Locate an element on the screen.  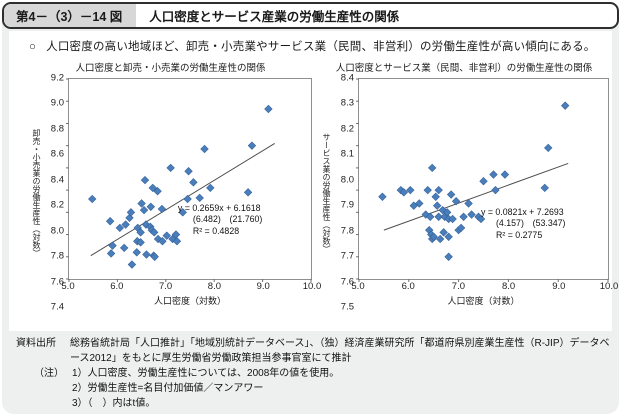
chart-title: 人口密度とサービス業（民間、非営利）の労働生産性の関係 is located at coordinates (464, 68).